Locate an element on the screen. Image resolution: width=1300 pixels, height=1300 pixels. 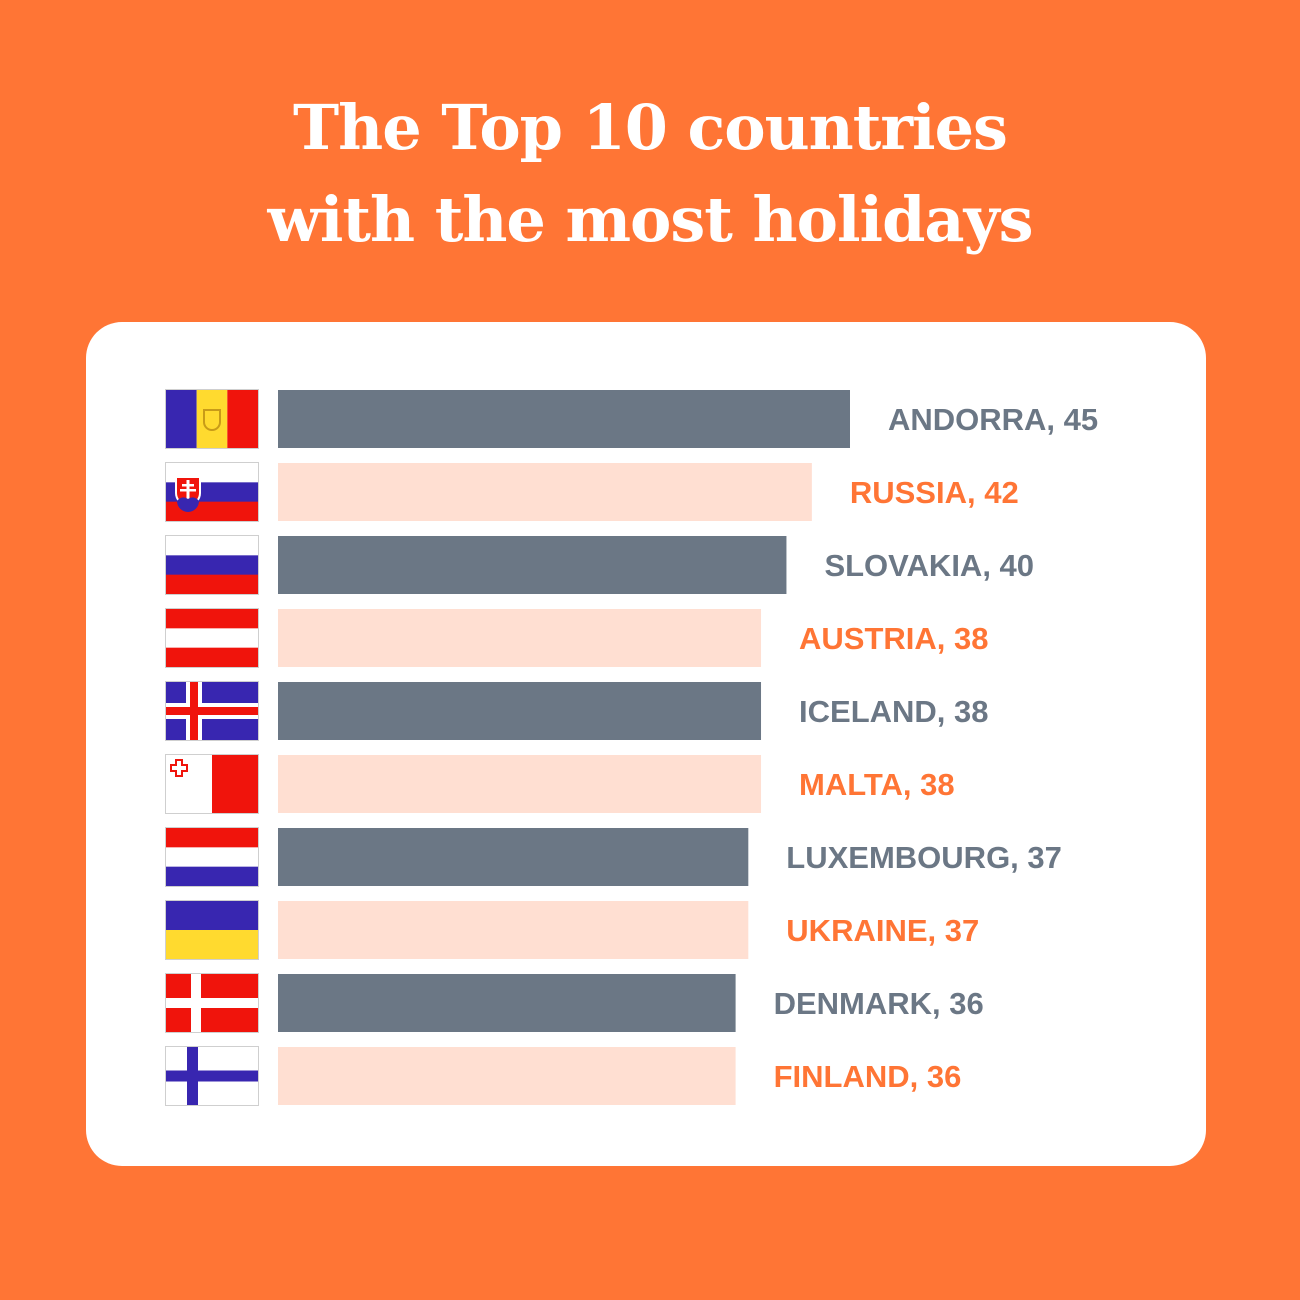
bar-iceland is located at coordinates (520, 711).